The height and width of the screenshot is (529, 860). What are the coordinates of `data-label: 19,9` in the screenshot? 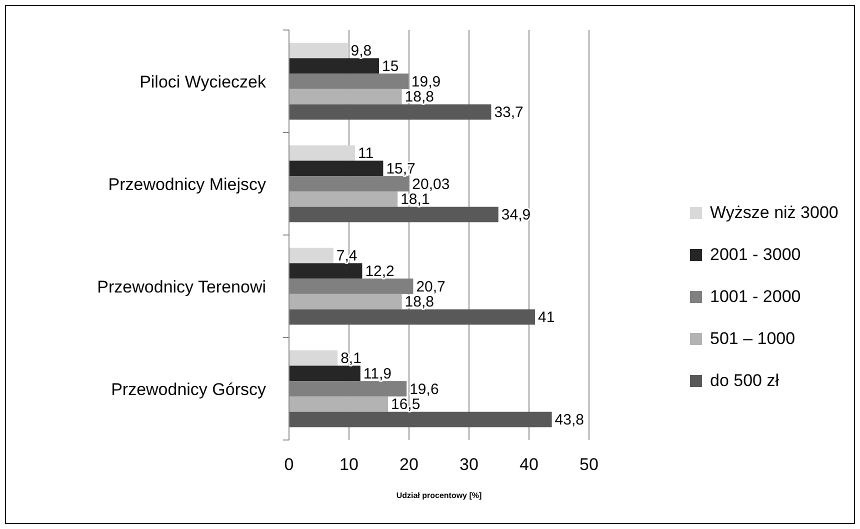 It's located at (426, 81).